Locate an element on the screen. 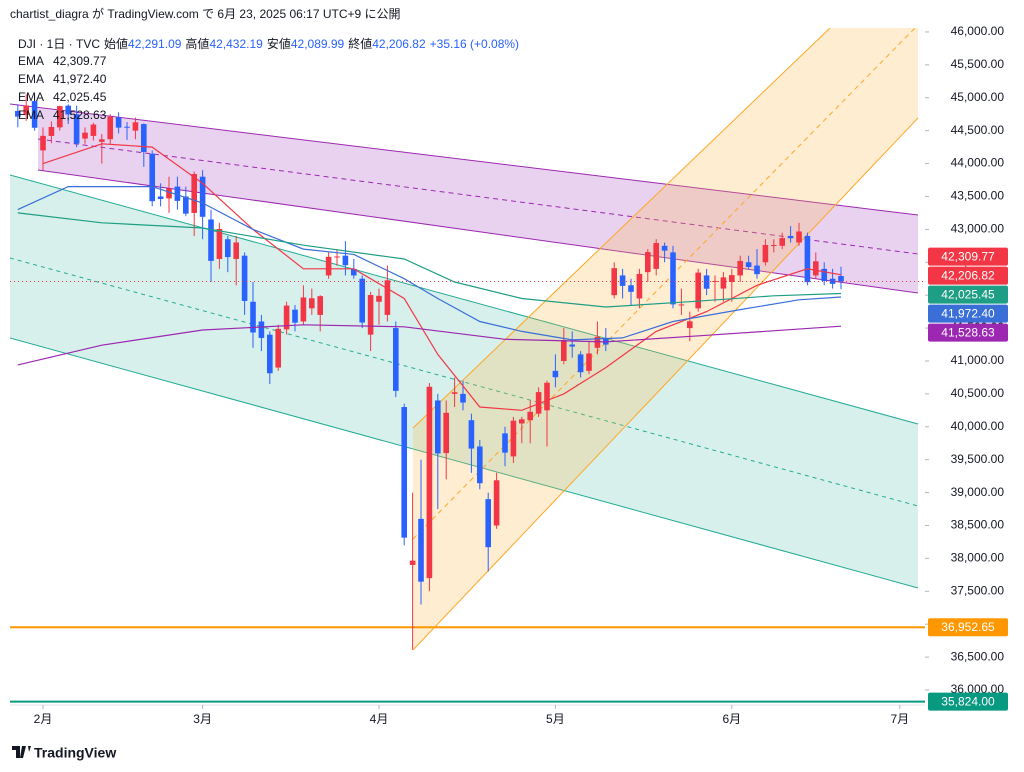 The image size is (1024, 772). ohlc-value: 42,291.09 is located at coordinates (155, 44).